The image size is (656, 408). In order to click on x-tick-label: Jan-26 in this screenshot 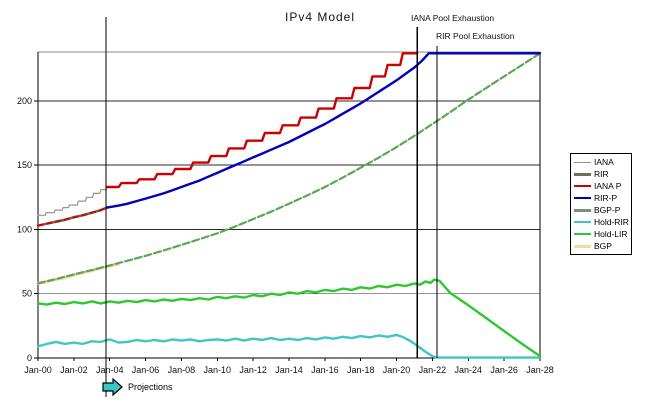, I will do `click(504, 370)`.